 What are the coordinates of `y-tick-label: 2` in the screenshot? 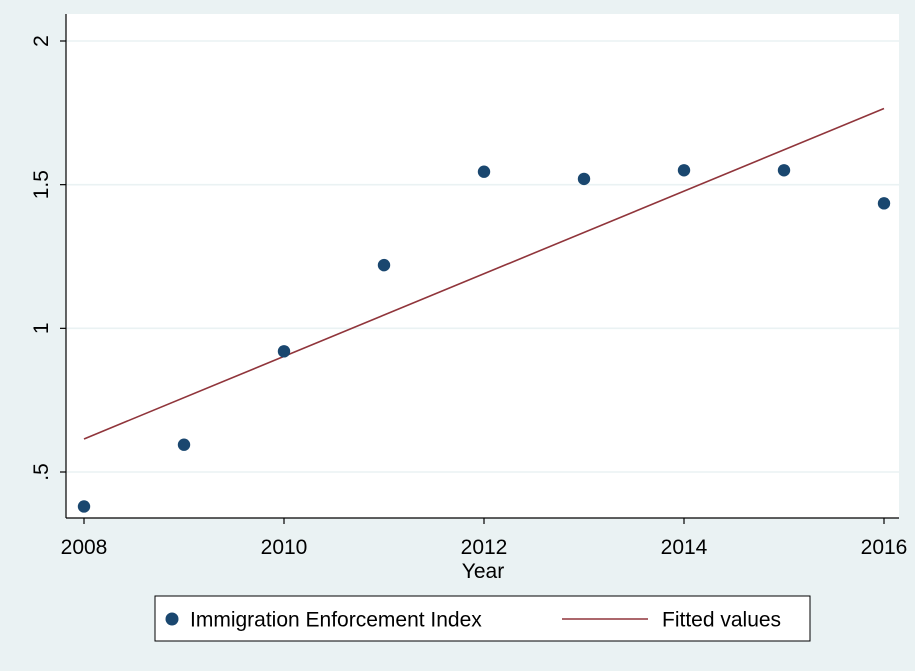 It's located at (41, 41).